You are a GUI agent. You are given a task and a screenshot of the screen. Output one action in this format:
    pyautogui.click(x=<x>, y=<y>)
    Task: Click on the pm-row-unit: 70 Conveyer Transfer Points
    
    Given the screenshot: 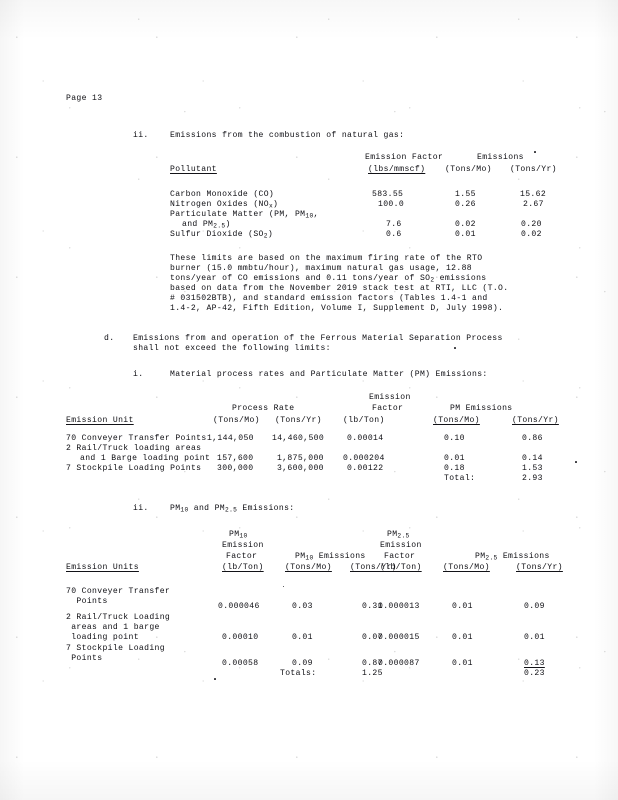 What is the action you would take?
    pyautogui.click(x=136, y=438)
    